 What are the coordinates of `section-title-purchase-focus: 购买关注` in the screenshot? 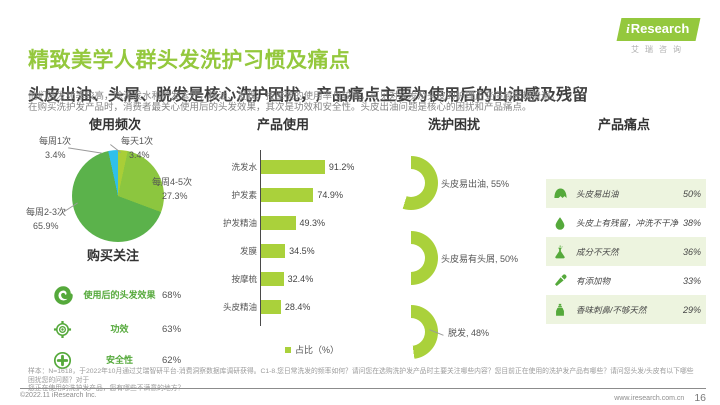 It's located at (112, 255).